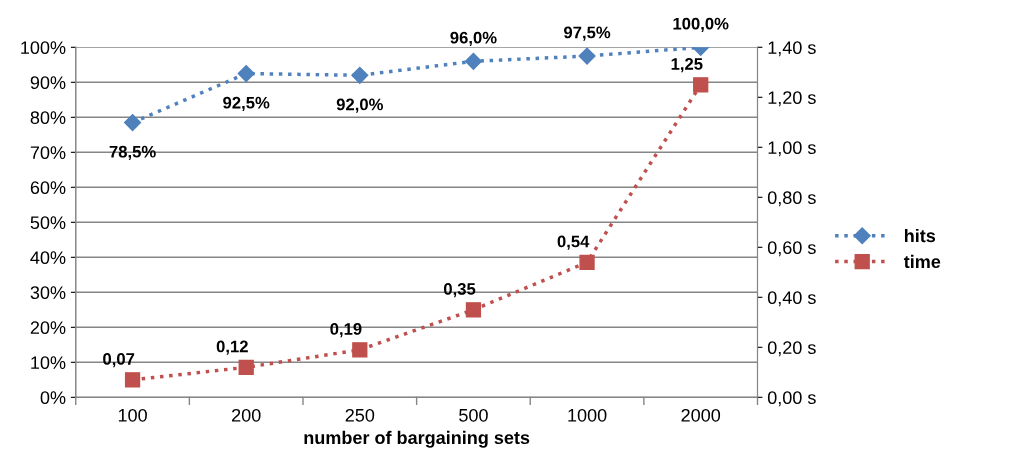 Image resolution: width=1010 pixels, height=473 pixels. What do you see at coordinates (48, 188) in the screenshot?
I see `y-tick-label: 60%` at bounding box center [48, 188].